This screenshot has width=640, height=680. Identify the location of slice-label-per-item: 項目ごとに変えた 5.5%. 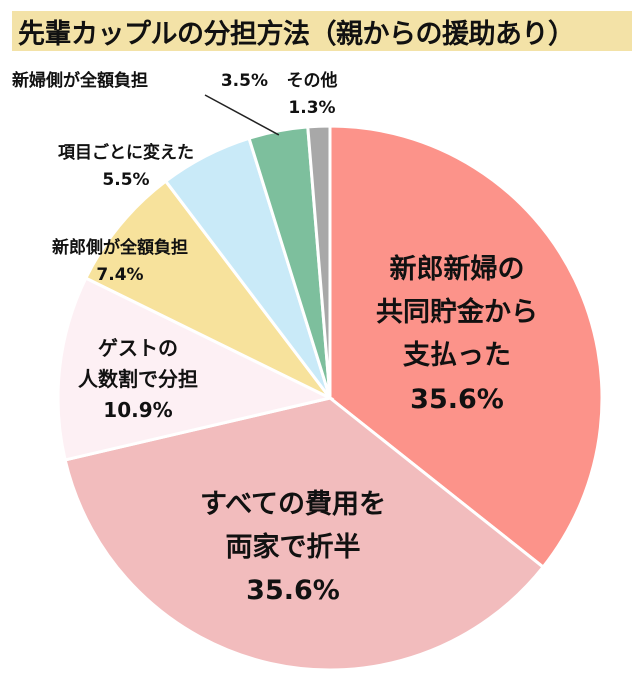
(126, 167).